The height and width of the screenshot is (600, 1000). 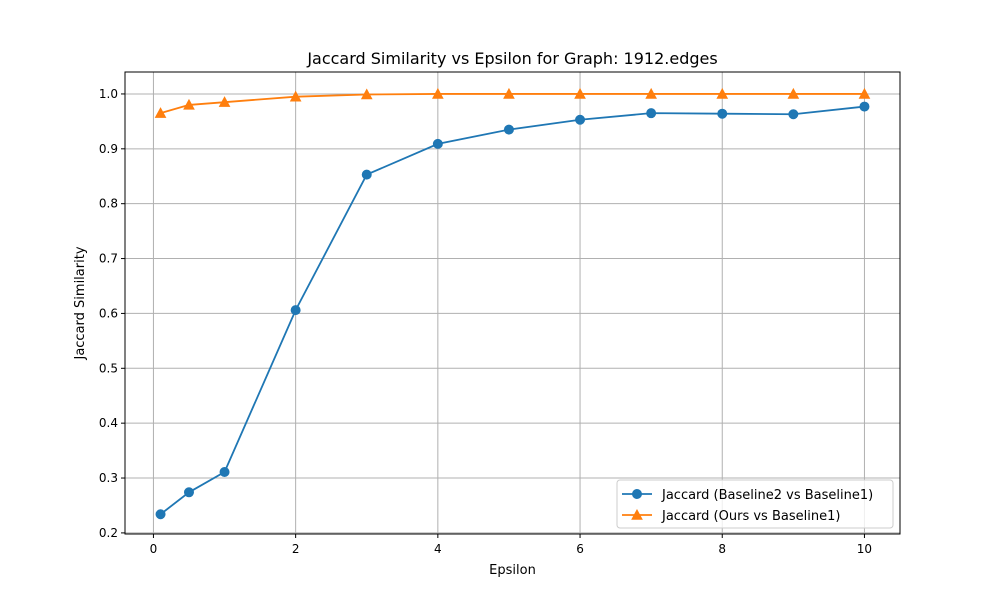 What do you see at coordinates (767, 495) in the screenshot?
I see `legend-label: Jaccard (Baseline2 vs Baseline1)` at bounding box center [767, 495].